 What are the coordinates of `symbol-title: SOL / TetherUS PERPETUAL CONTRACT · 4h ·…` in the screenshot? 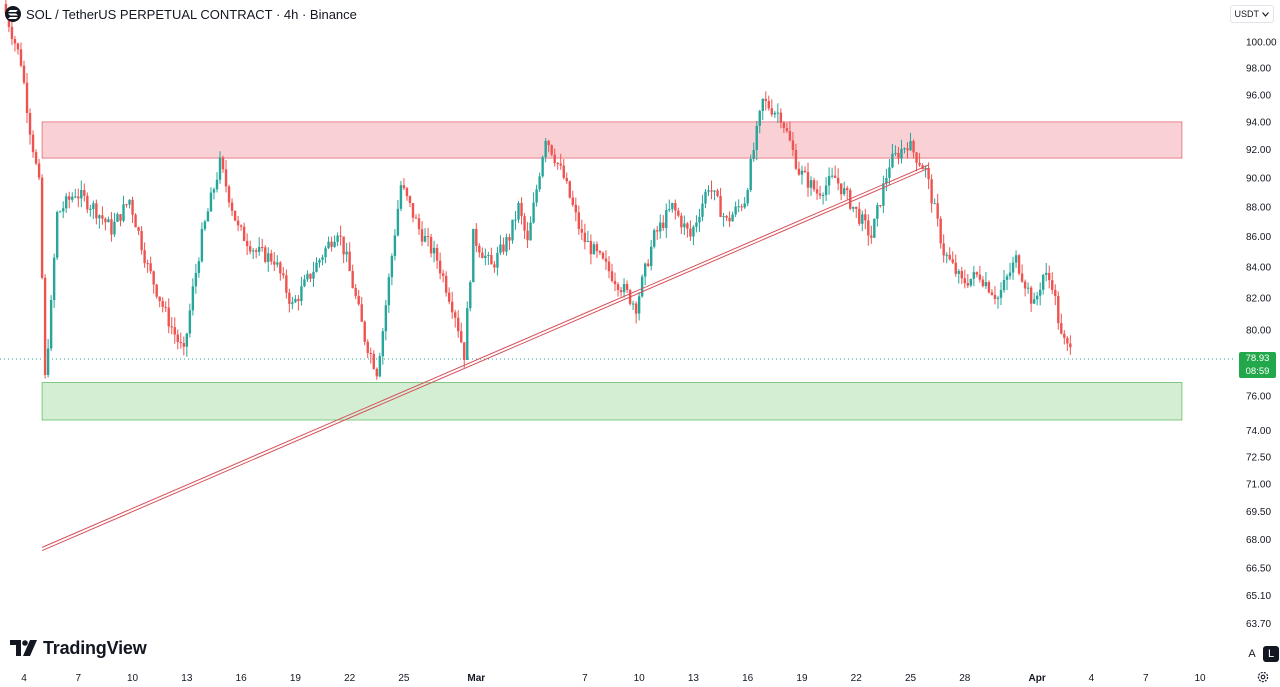 It's located at (191, 14).